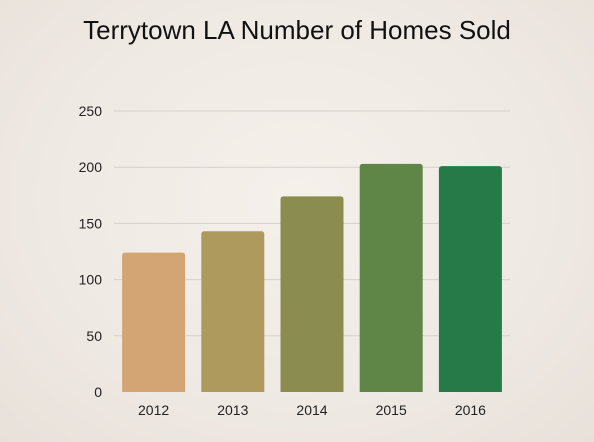  What do you see at coordinates (91, 111) in the screenshot?
I see `y-tick-label: 250` at bounding box center [91, 111].